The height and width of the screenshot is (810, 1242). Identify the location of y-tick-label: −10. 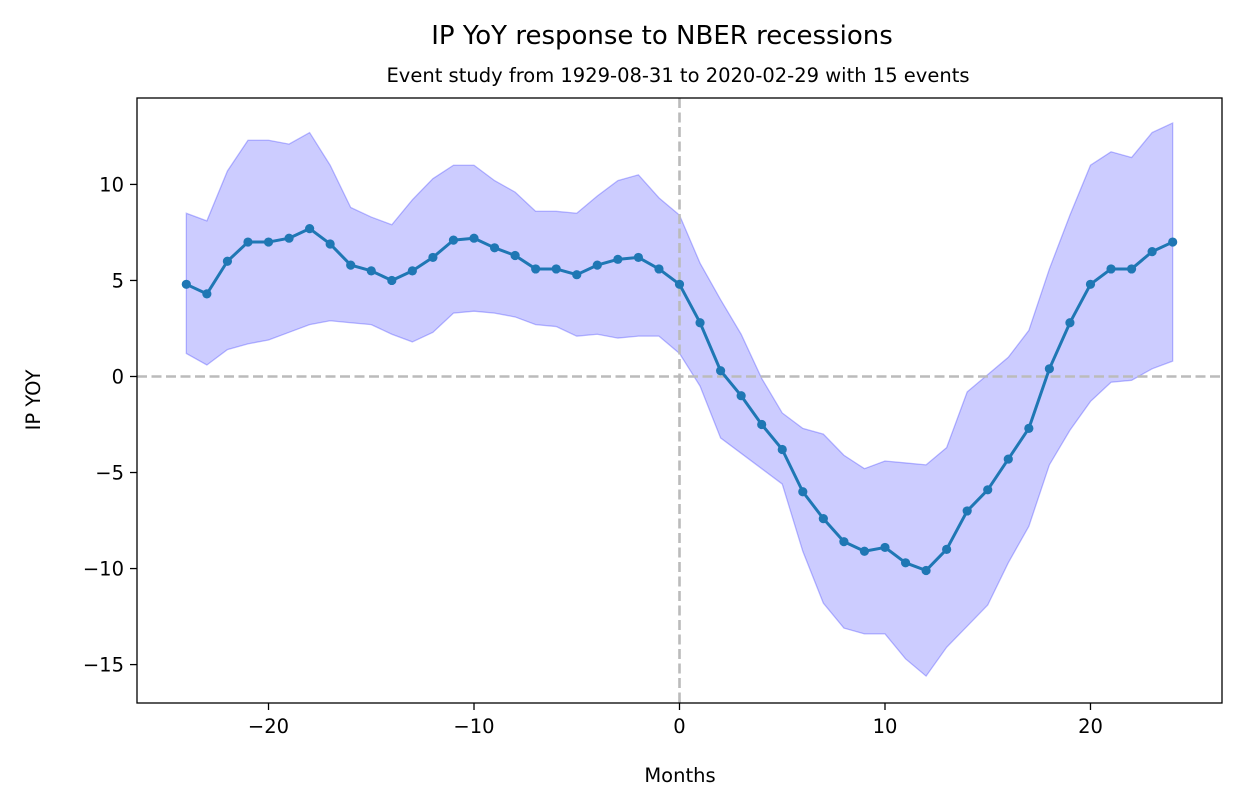
(103, 569).